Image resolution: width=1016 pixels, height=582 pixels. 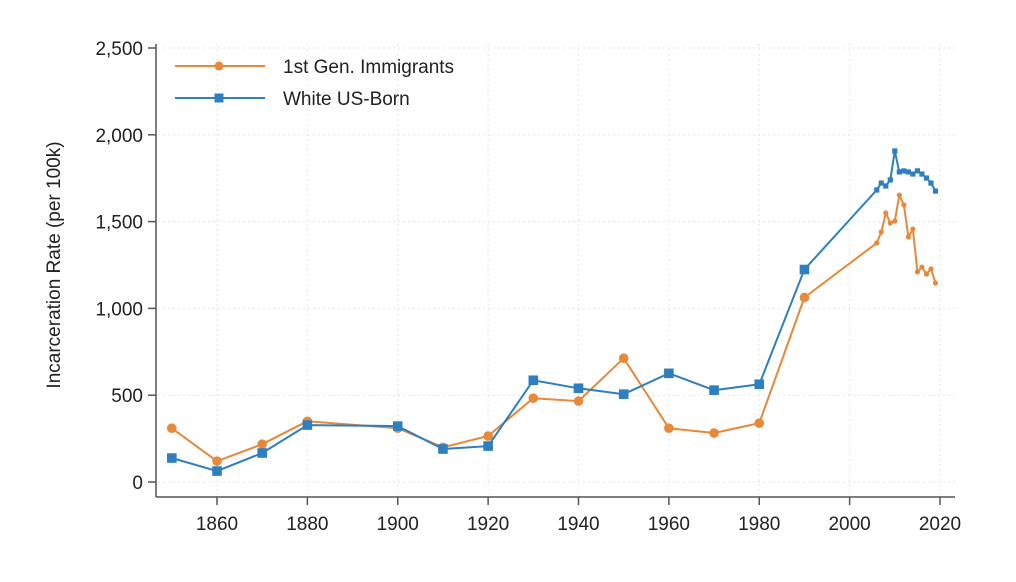 What do you see at coordinates (137, 483) in the screenshot?
I see `y-tick-label: 0` at bounding box center [137, 483].